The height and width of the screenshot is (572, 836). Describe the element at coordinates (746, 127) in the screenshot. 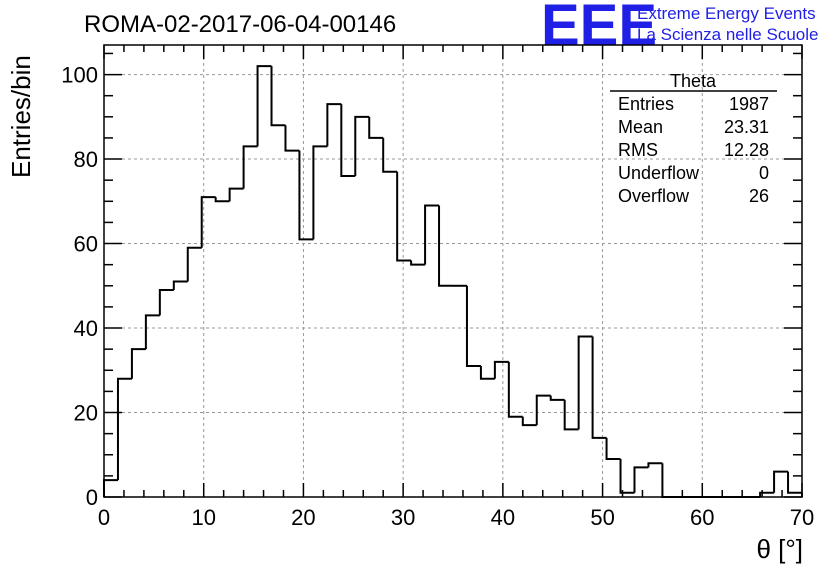

I see `stats-row-value: 23.31` at that location.